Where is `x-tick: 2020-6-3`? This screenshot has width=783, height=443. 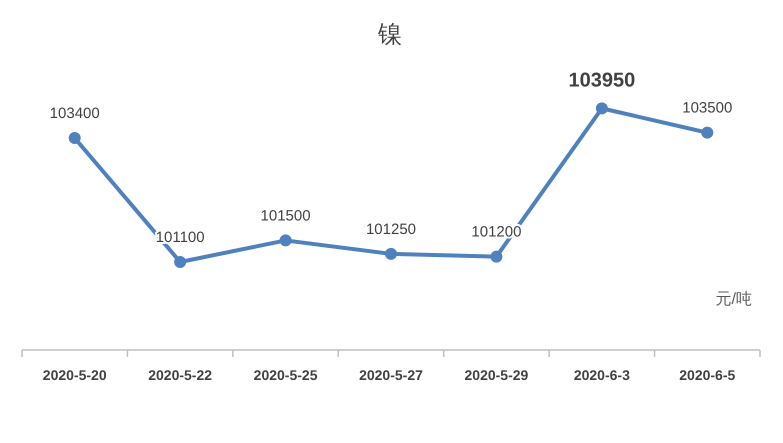
x-tick: 2020-6-3 is located at coordinates (602, 375).